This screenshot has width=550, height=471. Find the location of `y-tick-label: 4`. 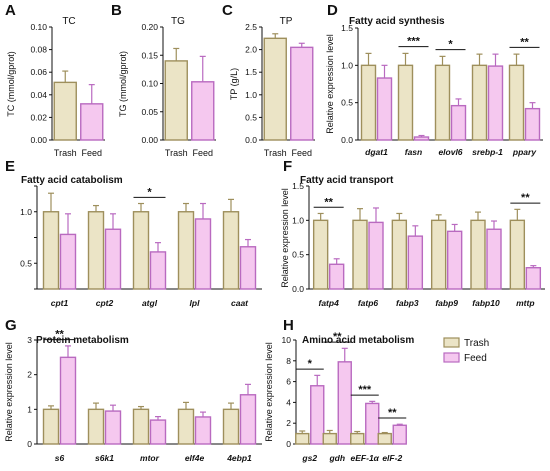

y-tick-label: 4 is located at coordinates (288, 402).